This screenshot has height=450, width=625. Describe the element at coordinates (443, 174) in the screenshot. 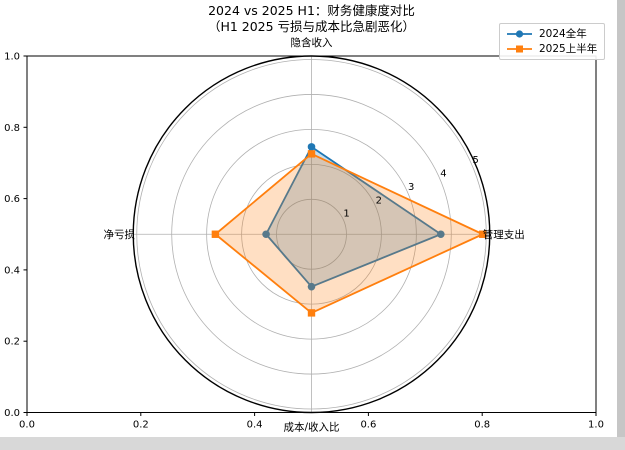

I see `radial-tick-label: 4` at that location.